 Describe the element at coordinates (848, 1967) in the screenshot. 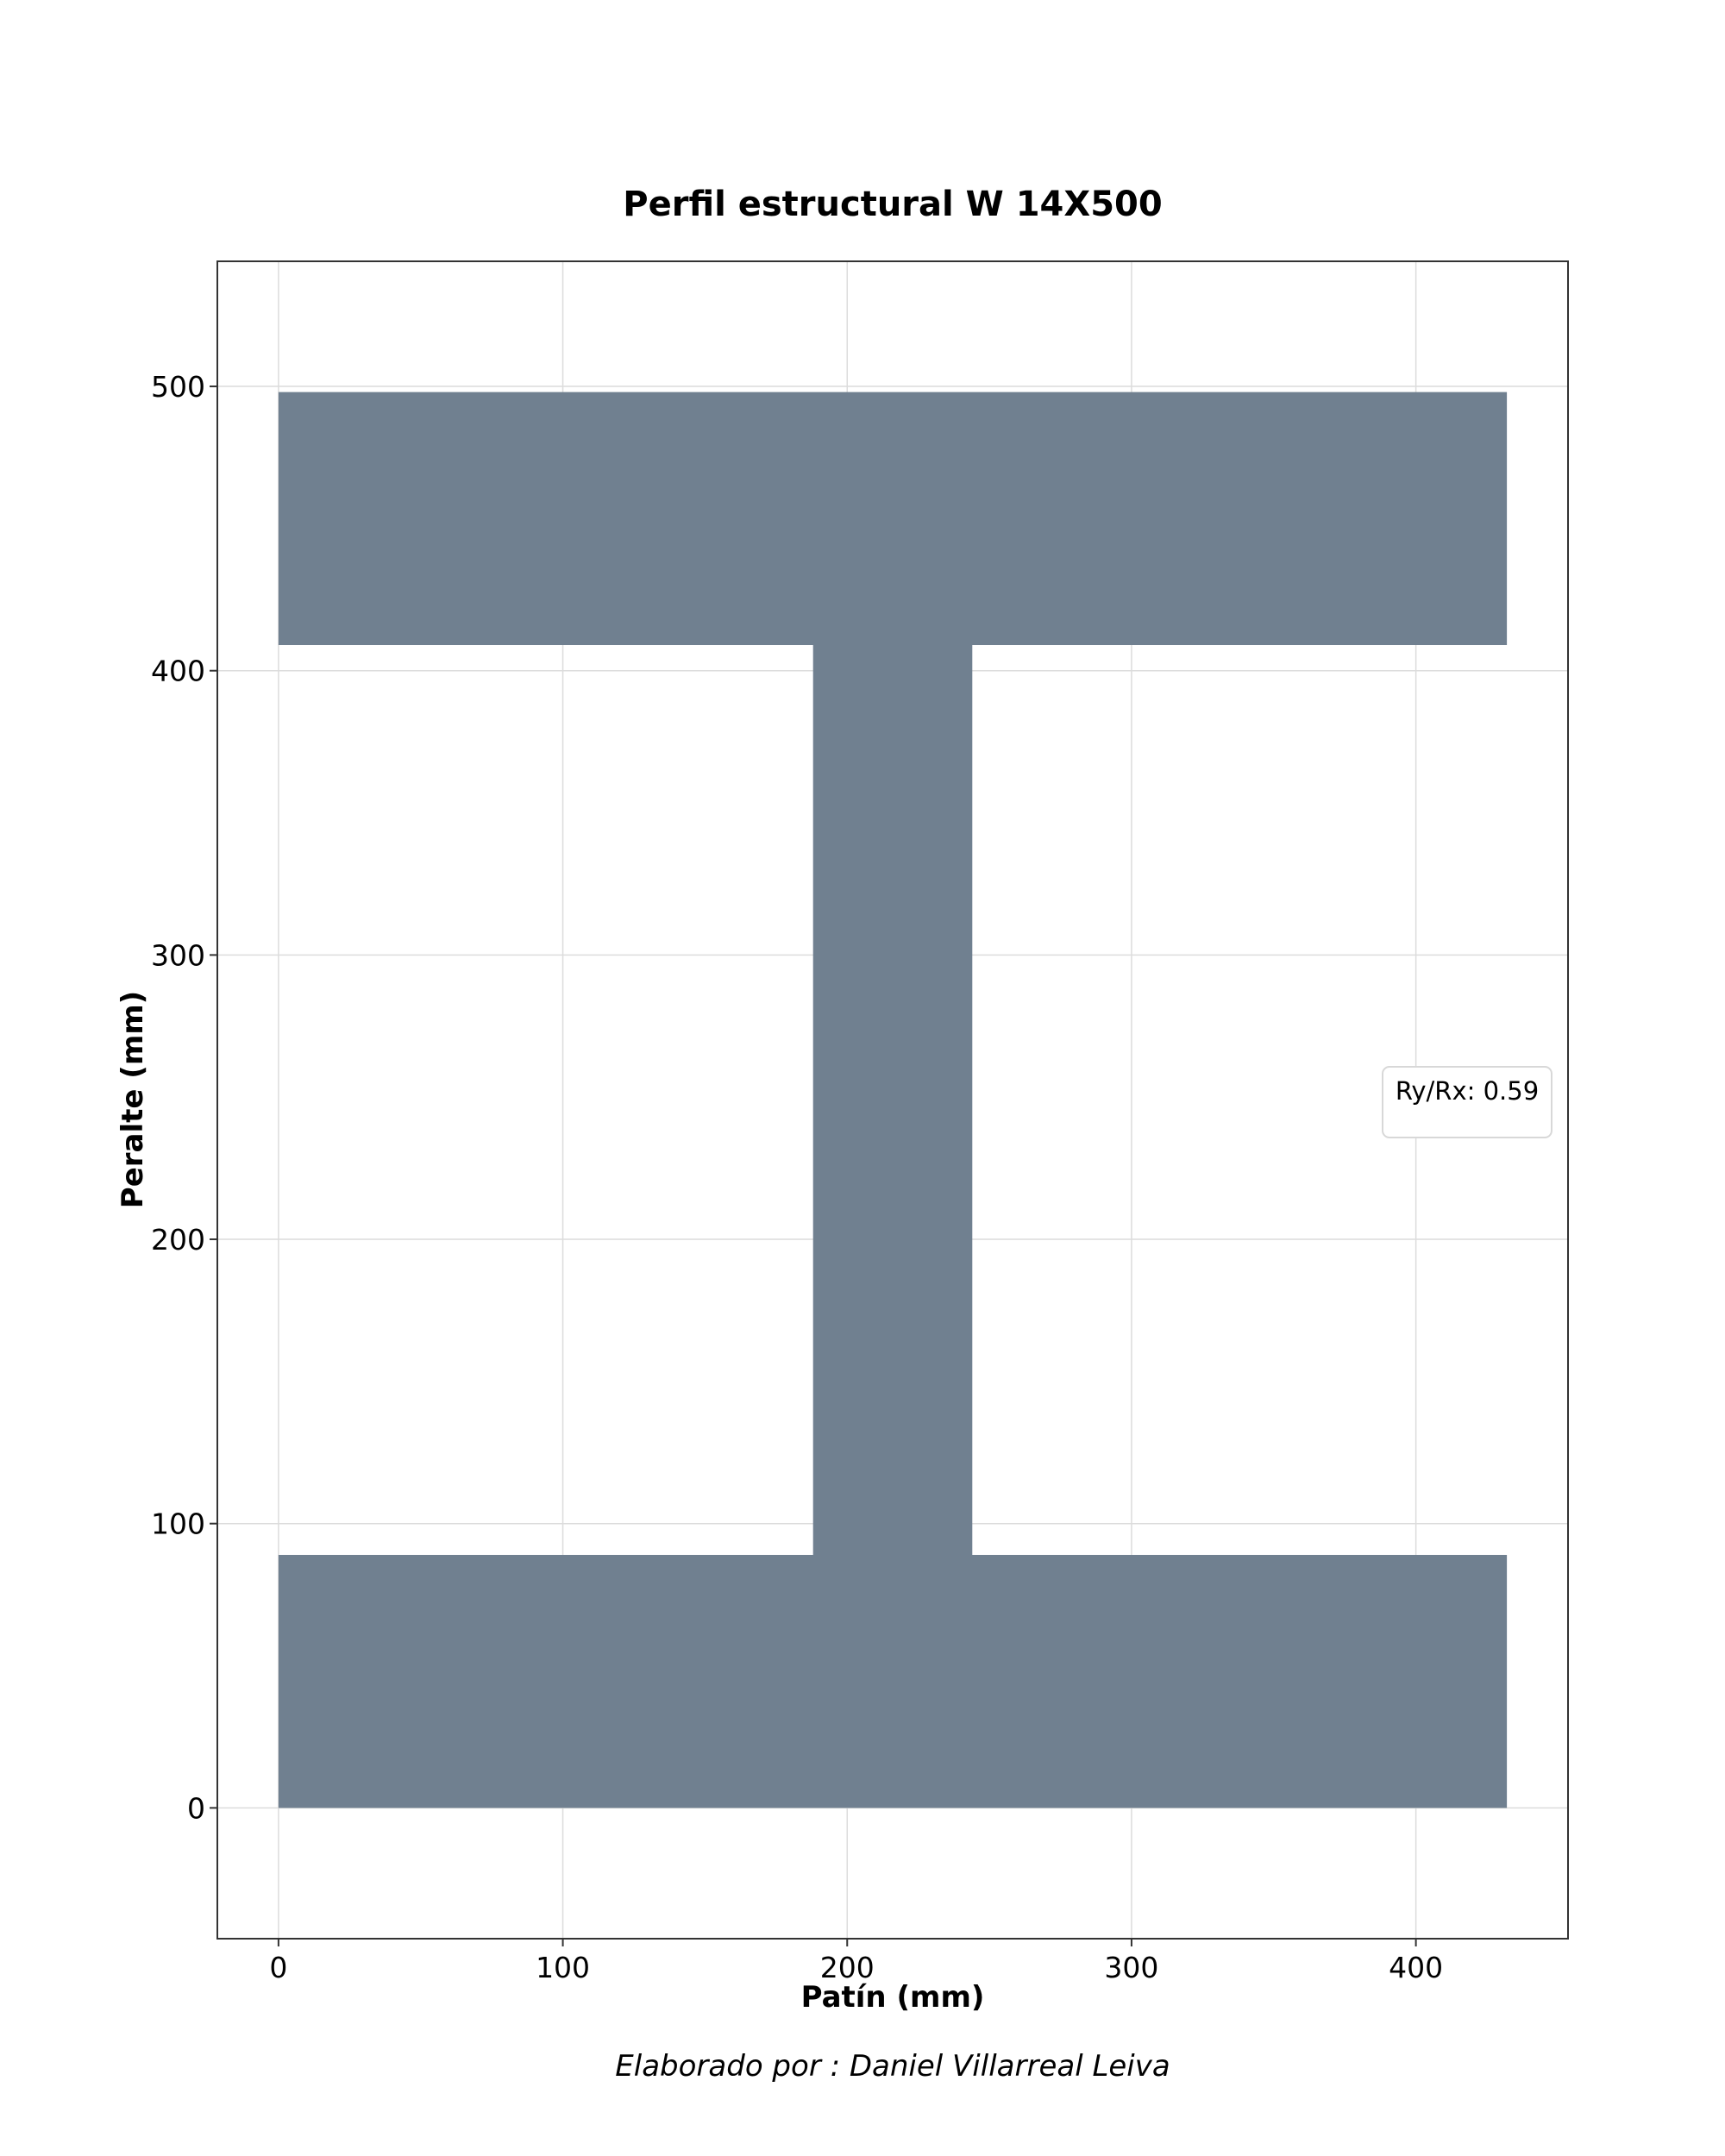

I see `x-tick-label: 200` at that location.